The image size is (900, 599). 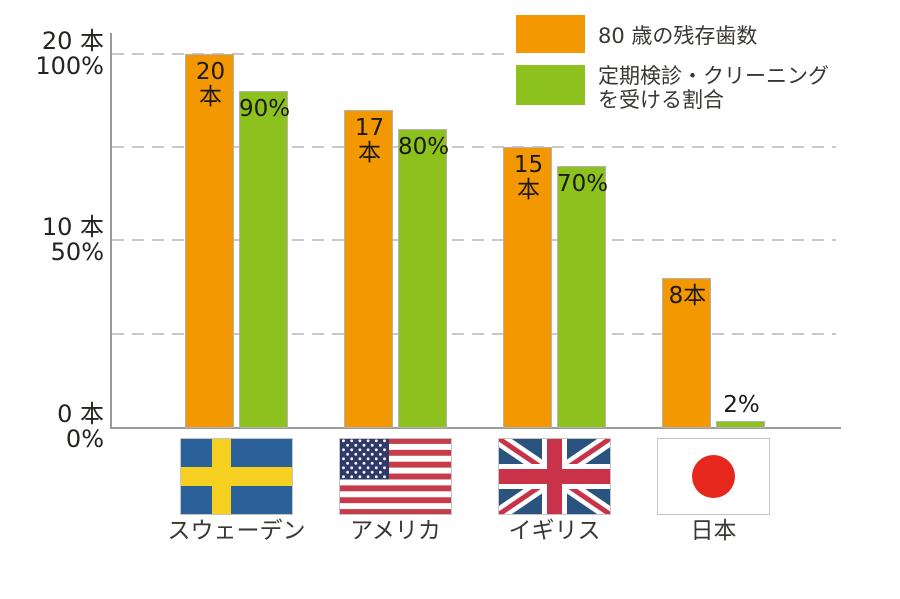 What do you see at coordinates (72, 227) in the screenshot?
I see `y-tick-teeth-10: 10 本` at bounding box center [72, 227].